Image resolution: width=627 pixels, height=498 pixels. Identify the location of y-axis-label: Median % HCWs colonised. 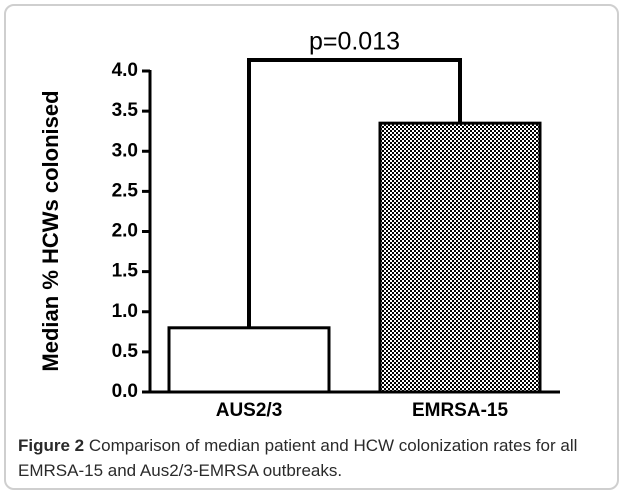
(50, 230).